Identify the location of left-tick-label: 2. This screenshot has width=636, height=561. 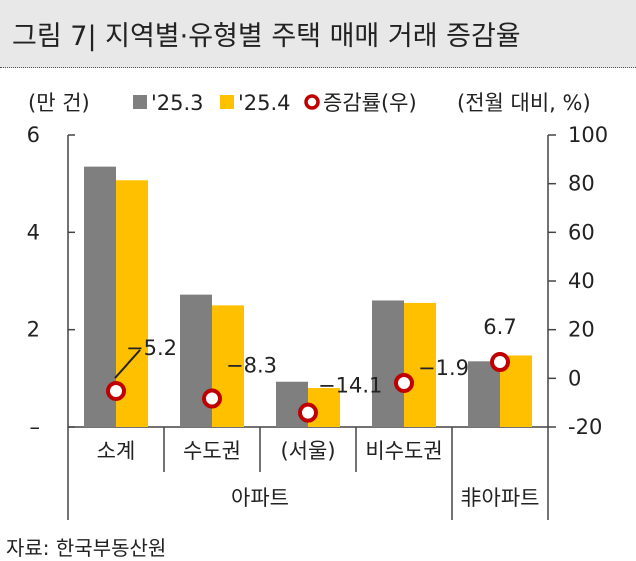
(33, 330).